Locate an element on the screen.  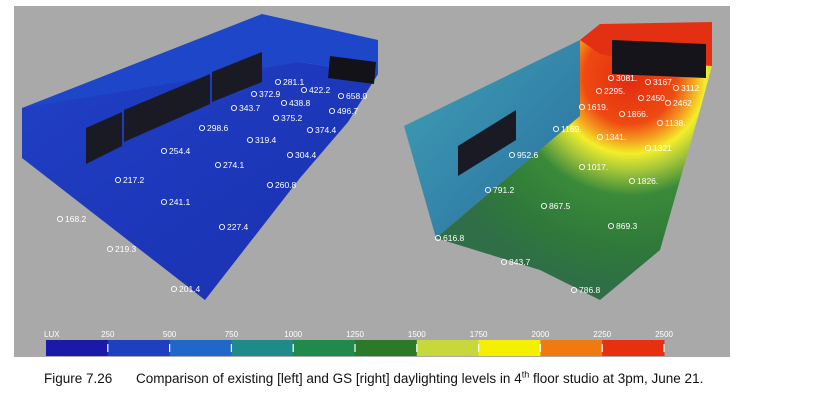
lux-color-scale: LUX 250 500 750 1000 1250 1500 1750 2000 2250 2500 is located at coordinates (372, 341).